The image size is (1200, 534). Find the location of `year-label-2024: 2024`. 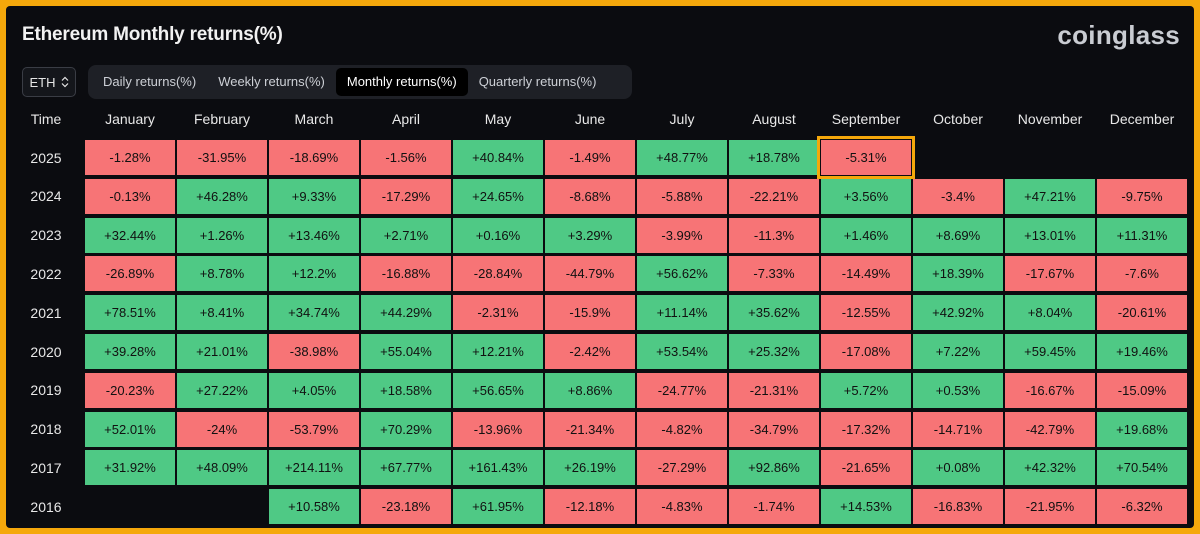

year-label-2024: 2024 is located at coordinates (46, 196).